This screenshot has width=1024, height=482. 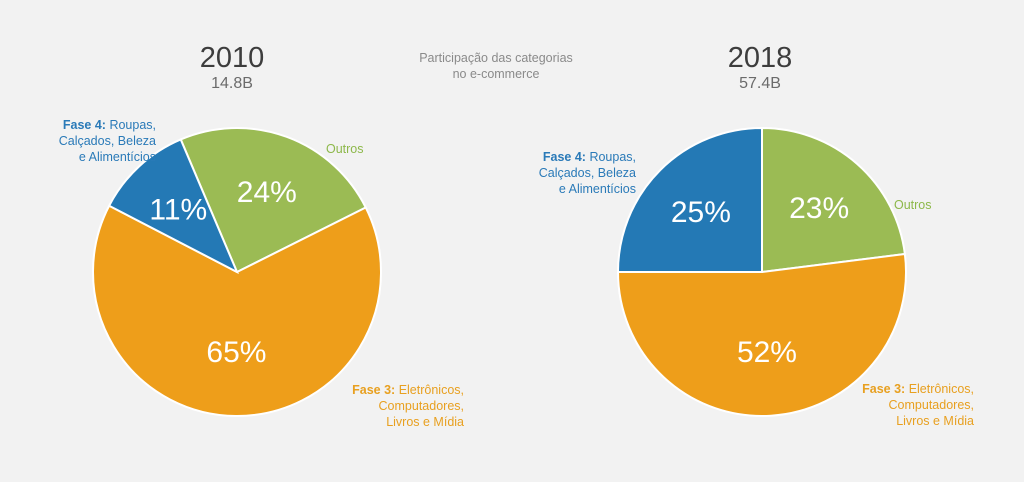 I want to click on pie-slice-label-fase4: 11%, so click(x=178, y=210).